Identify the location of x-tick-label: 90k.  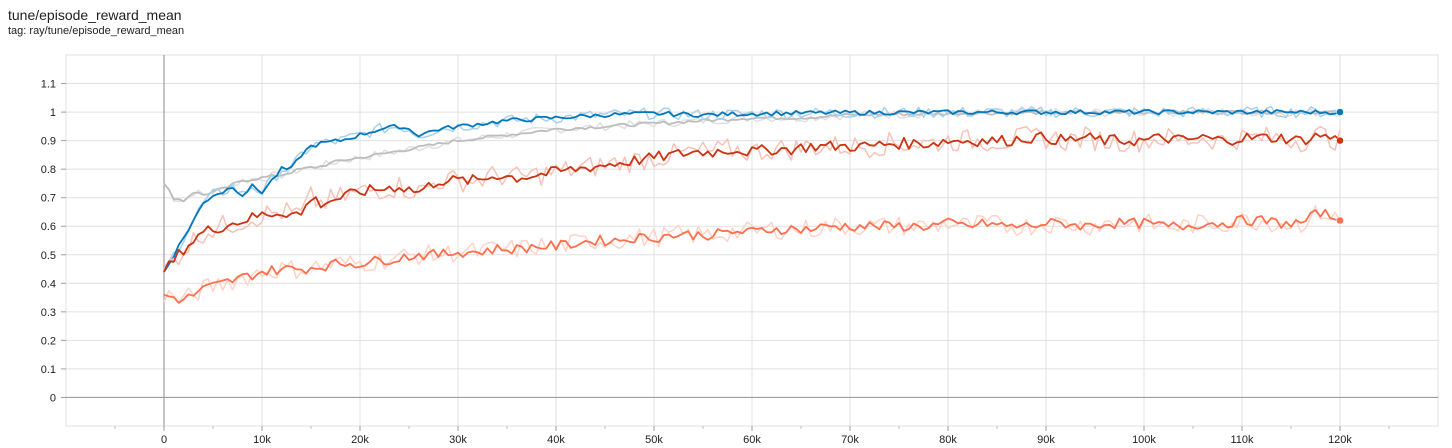
(1046, 440).